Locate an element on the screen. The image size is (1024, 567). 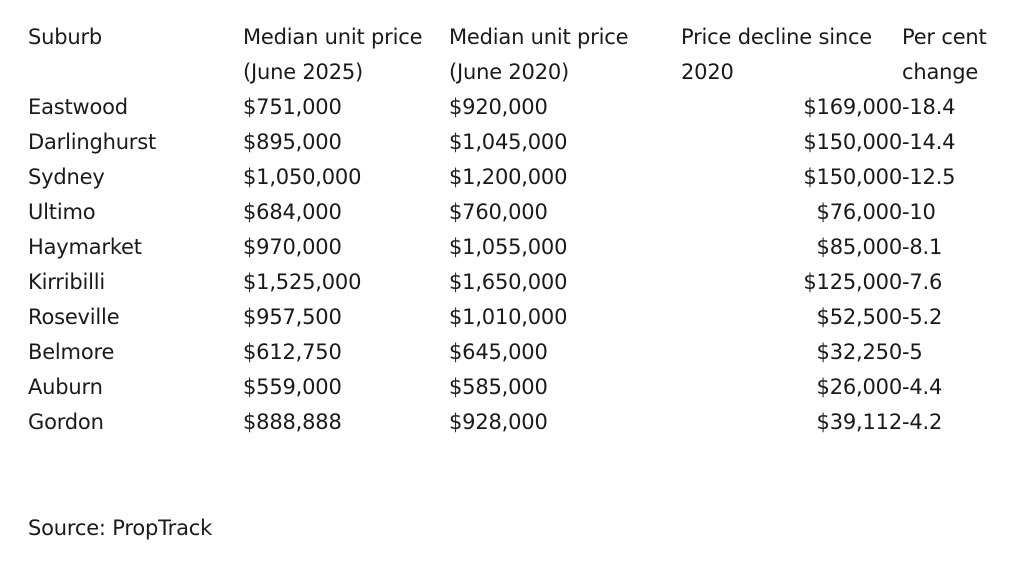
cell-median-2020: $645,000 is located at coordinates (498, 352).